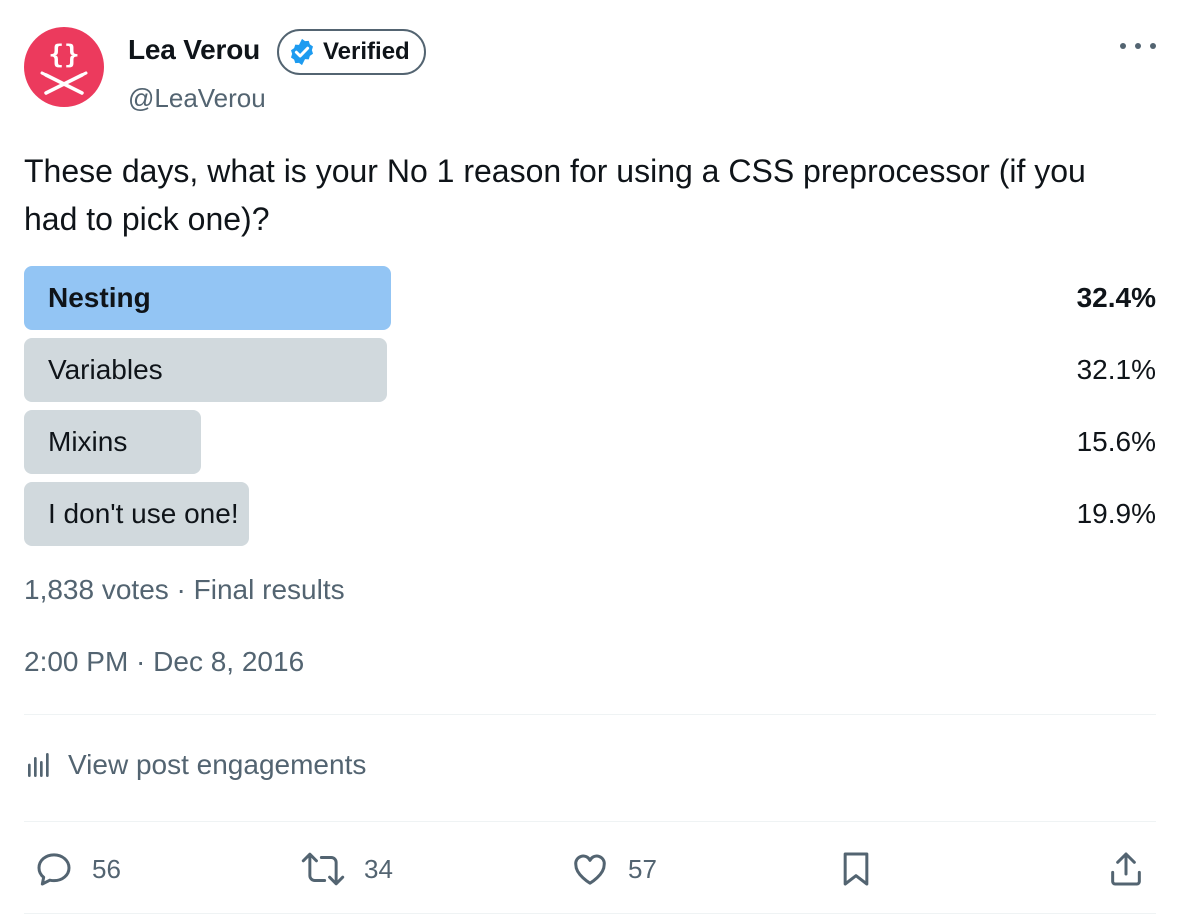 The width and height of the screenshot is (1182, 922). I want to click on share-button, so click(1126, 869).